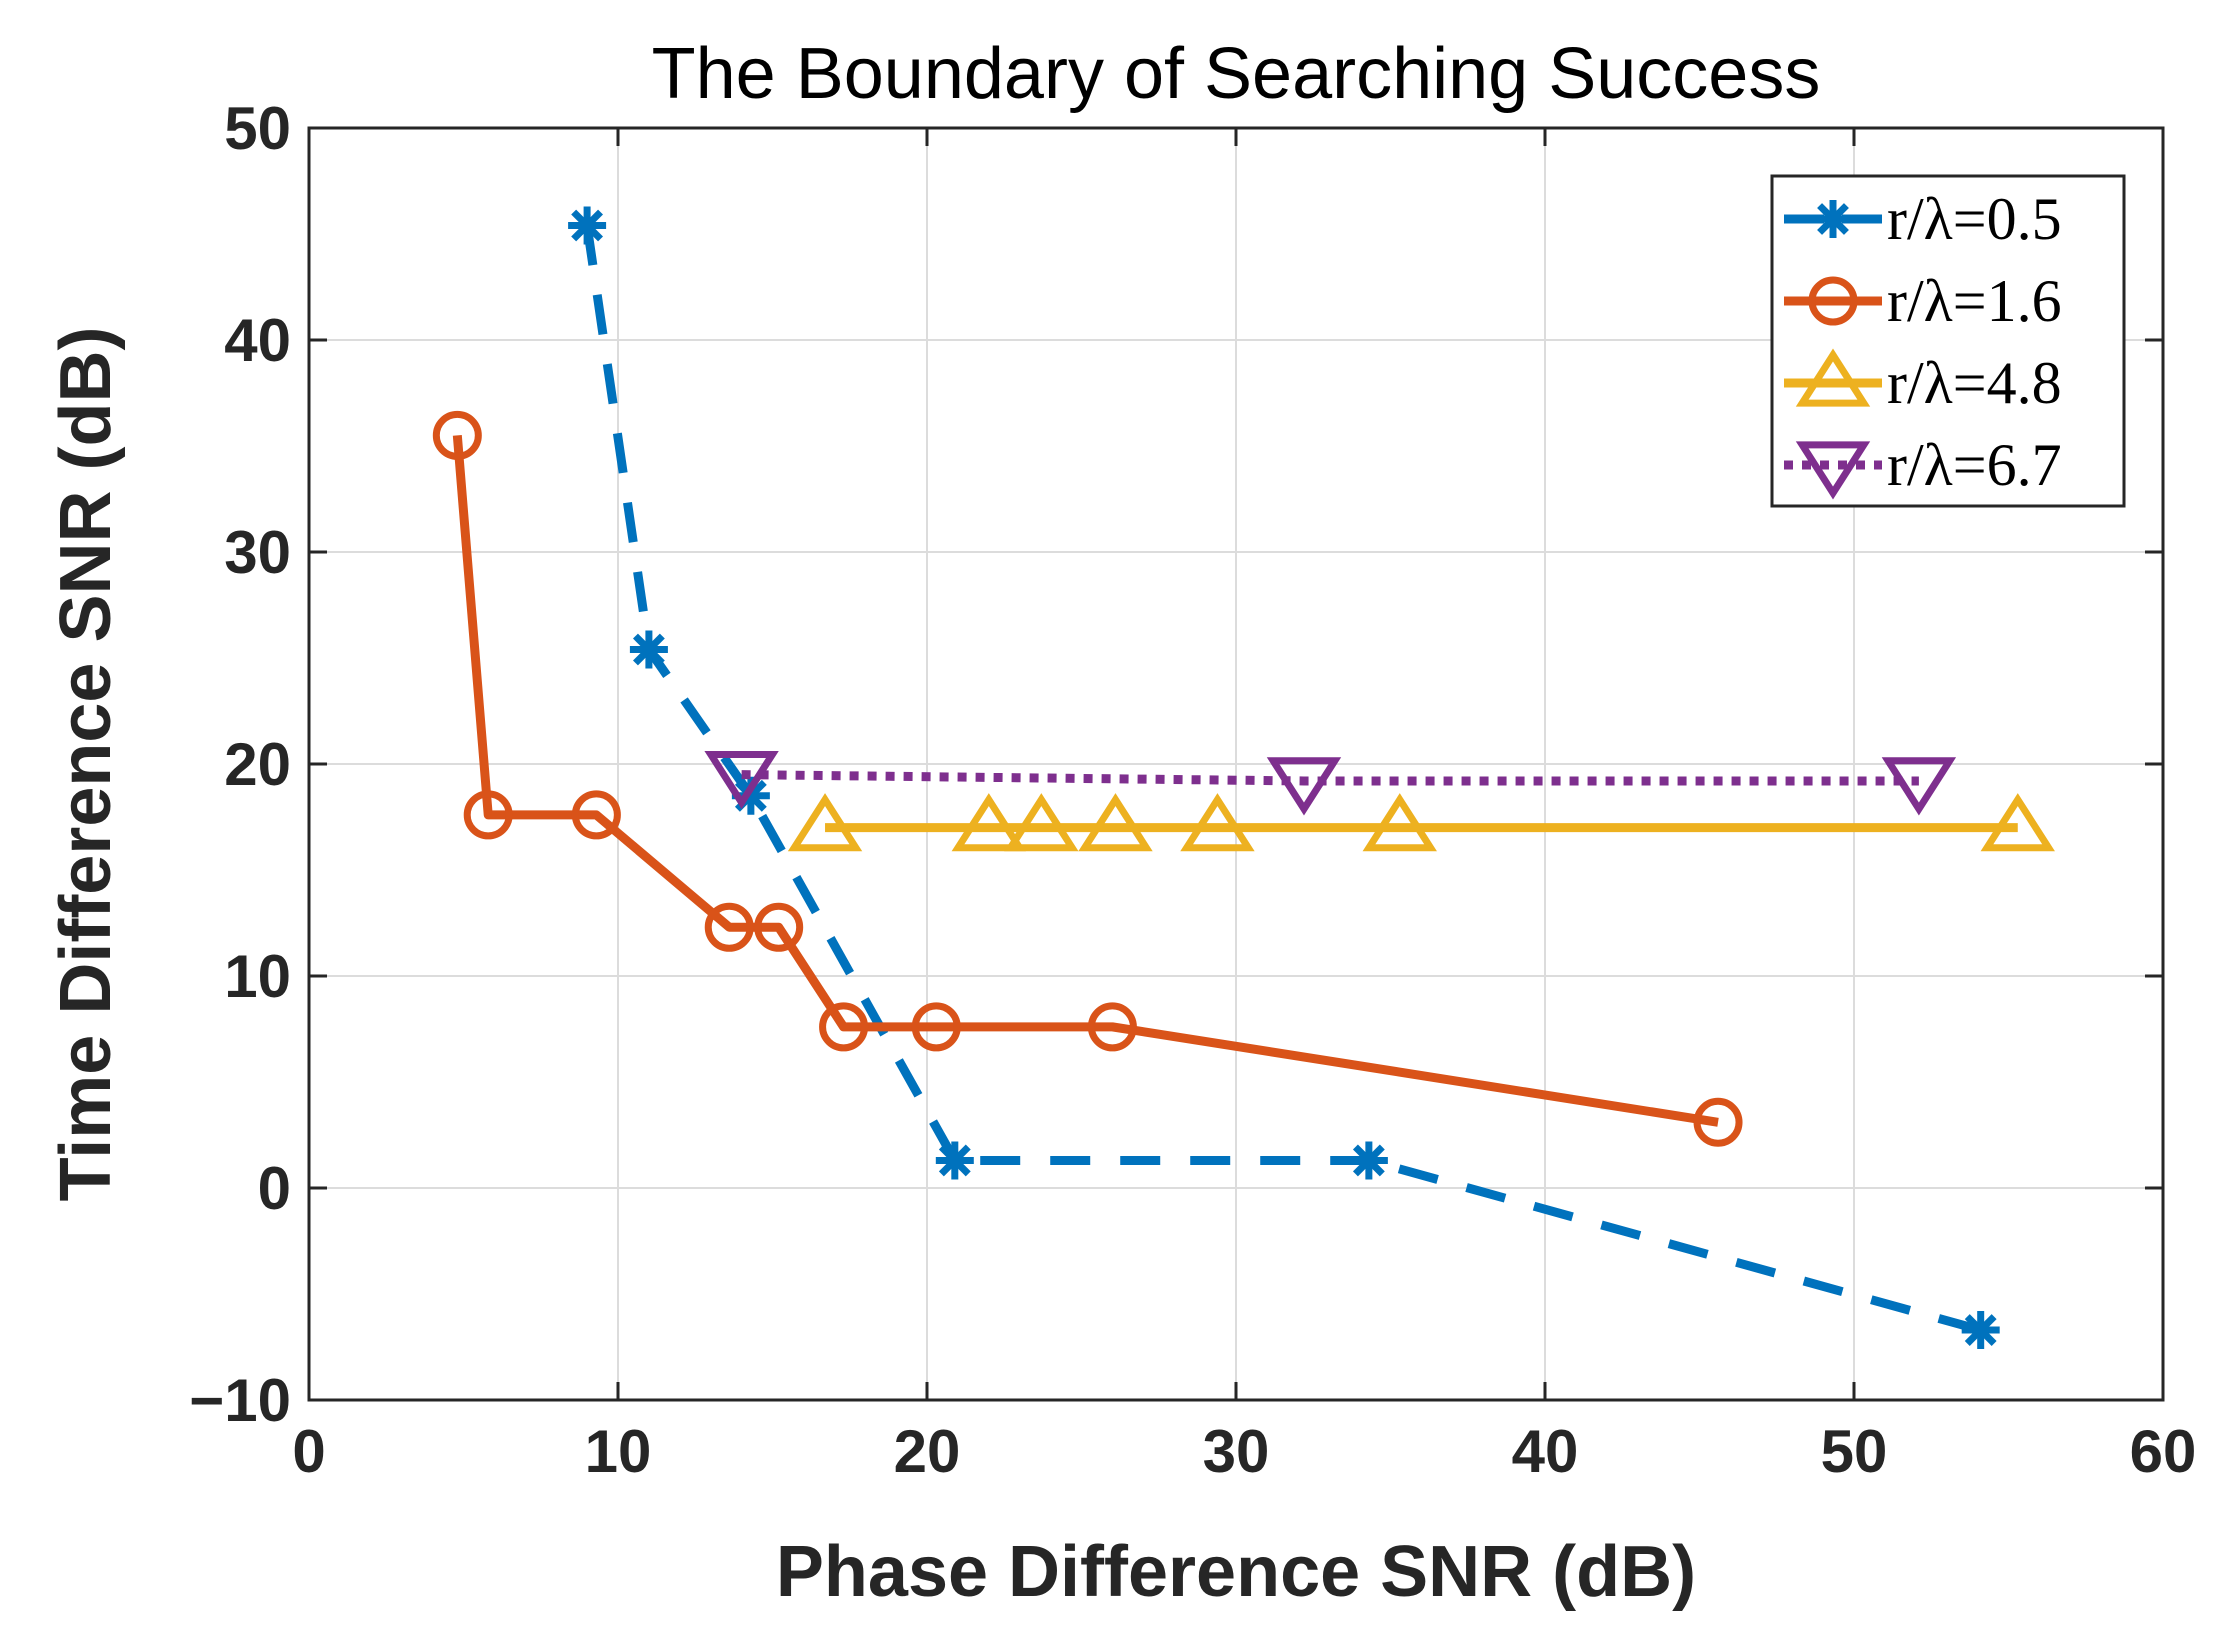 This screenshot has height=1650, width=2235. I want to click on chart-title: The Boundary of Searching Success, so click(1236, 74).